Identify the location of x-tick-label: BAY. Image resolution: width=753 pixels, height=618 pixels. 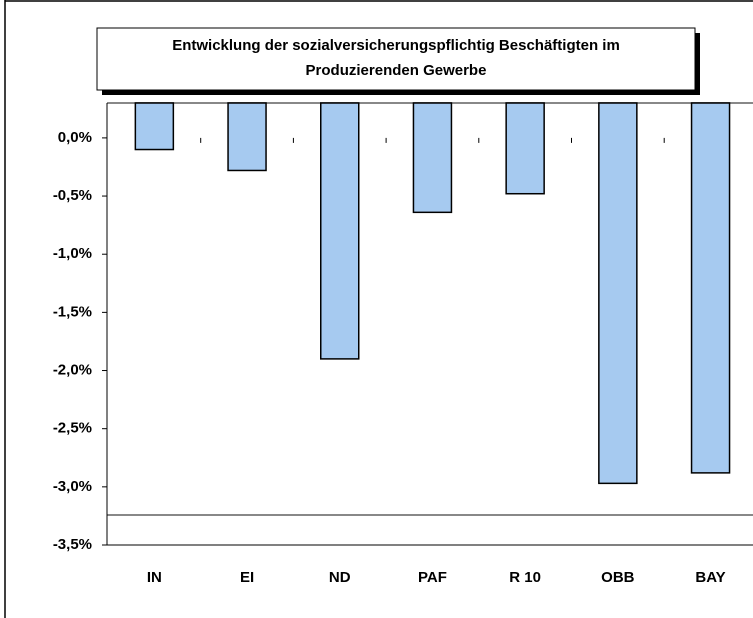
(710, 577).